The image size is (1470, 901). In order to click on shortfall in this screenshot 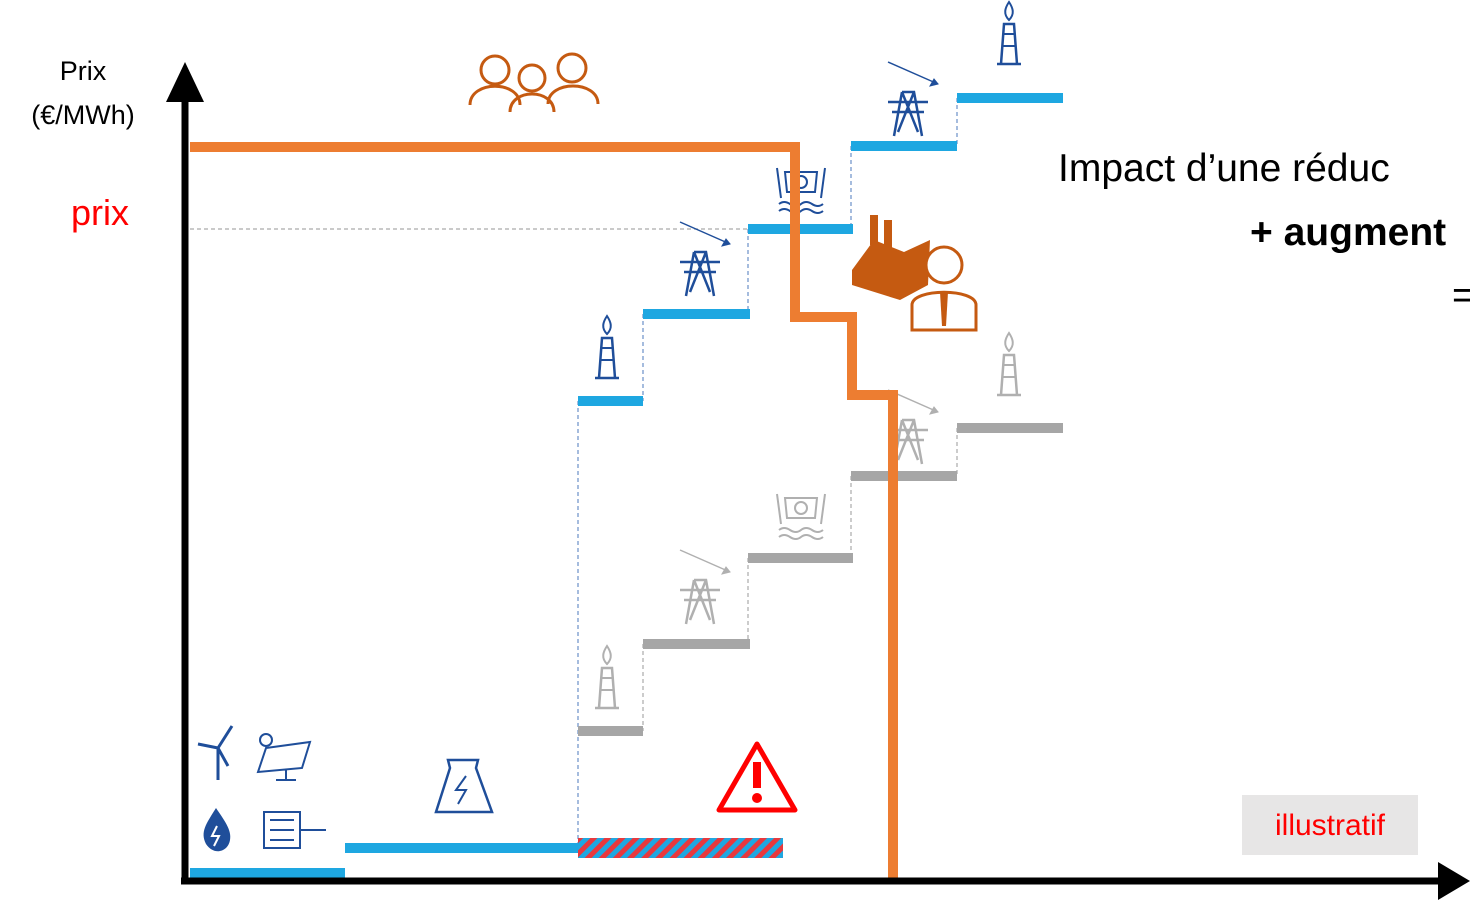, I will do `click(680, 848)`.